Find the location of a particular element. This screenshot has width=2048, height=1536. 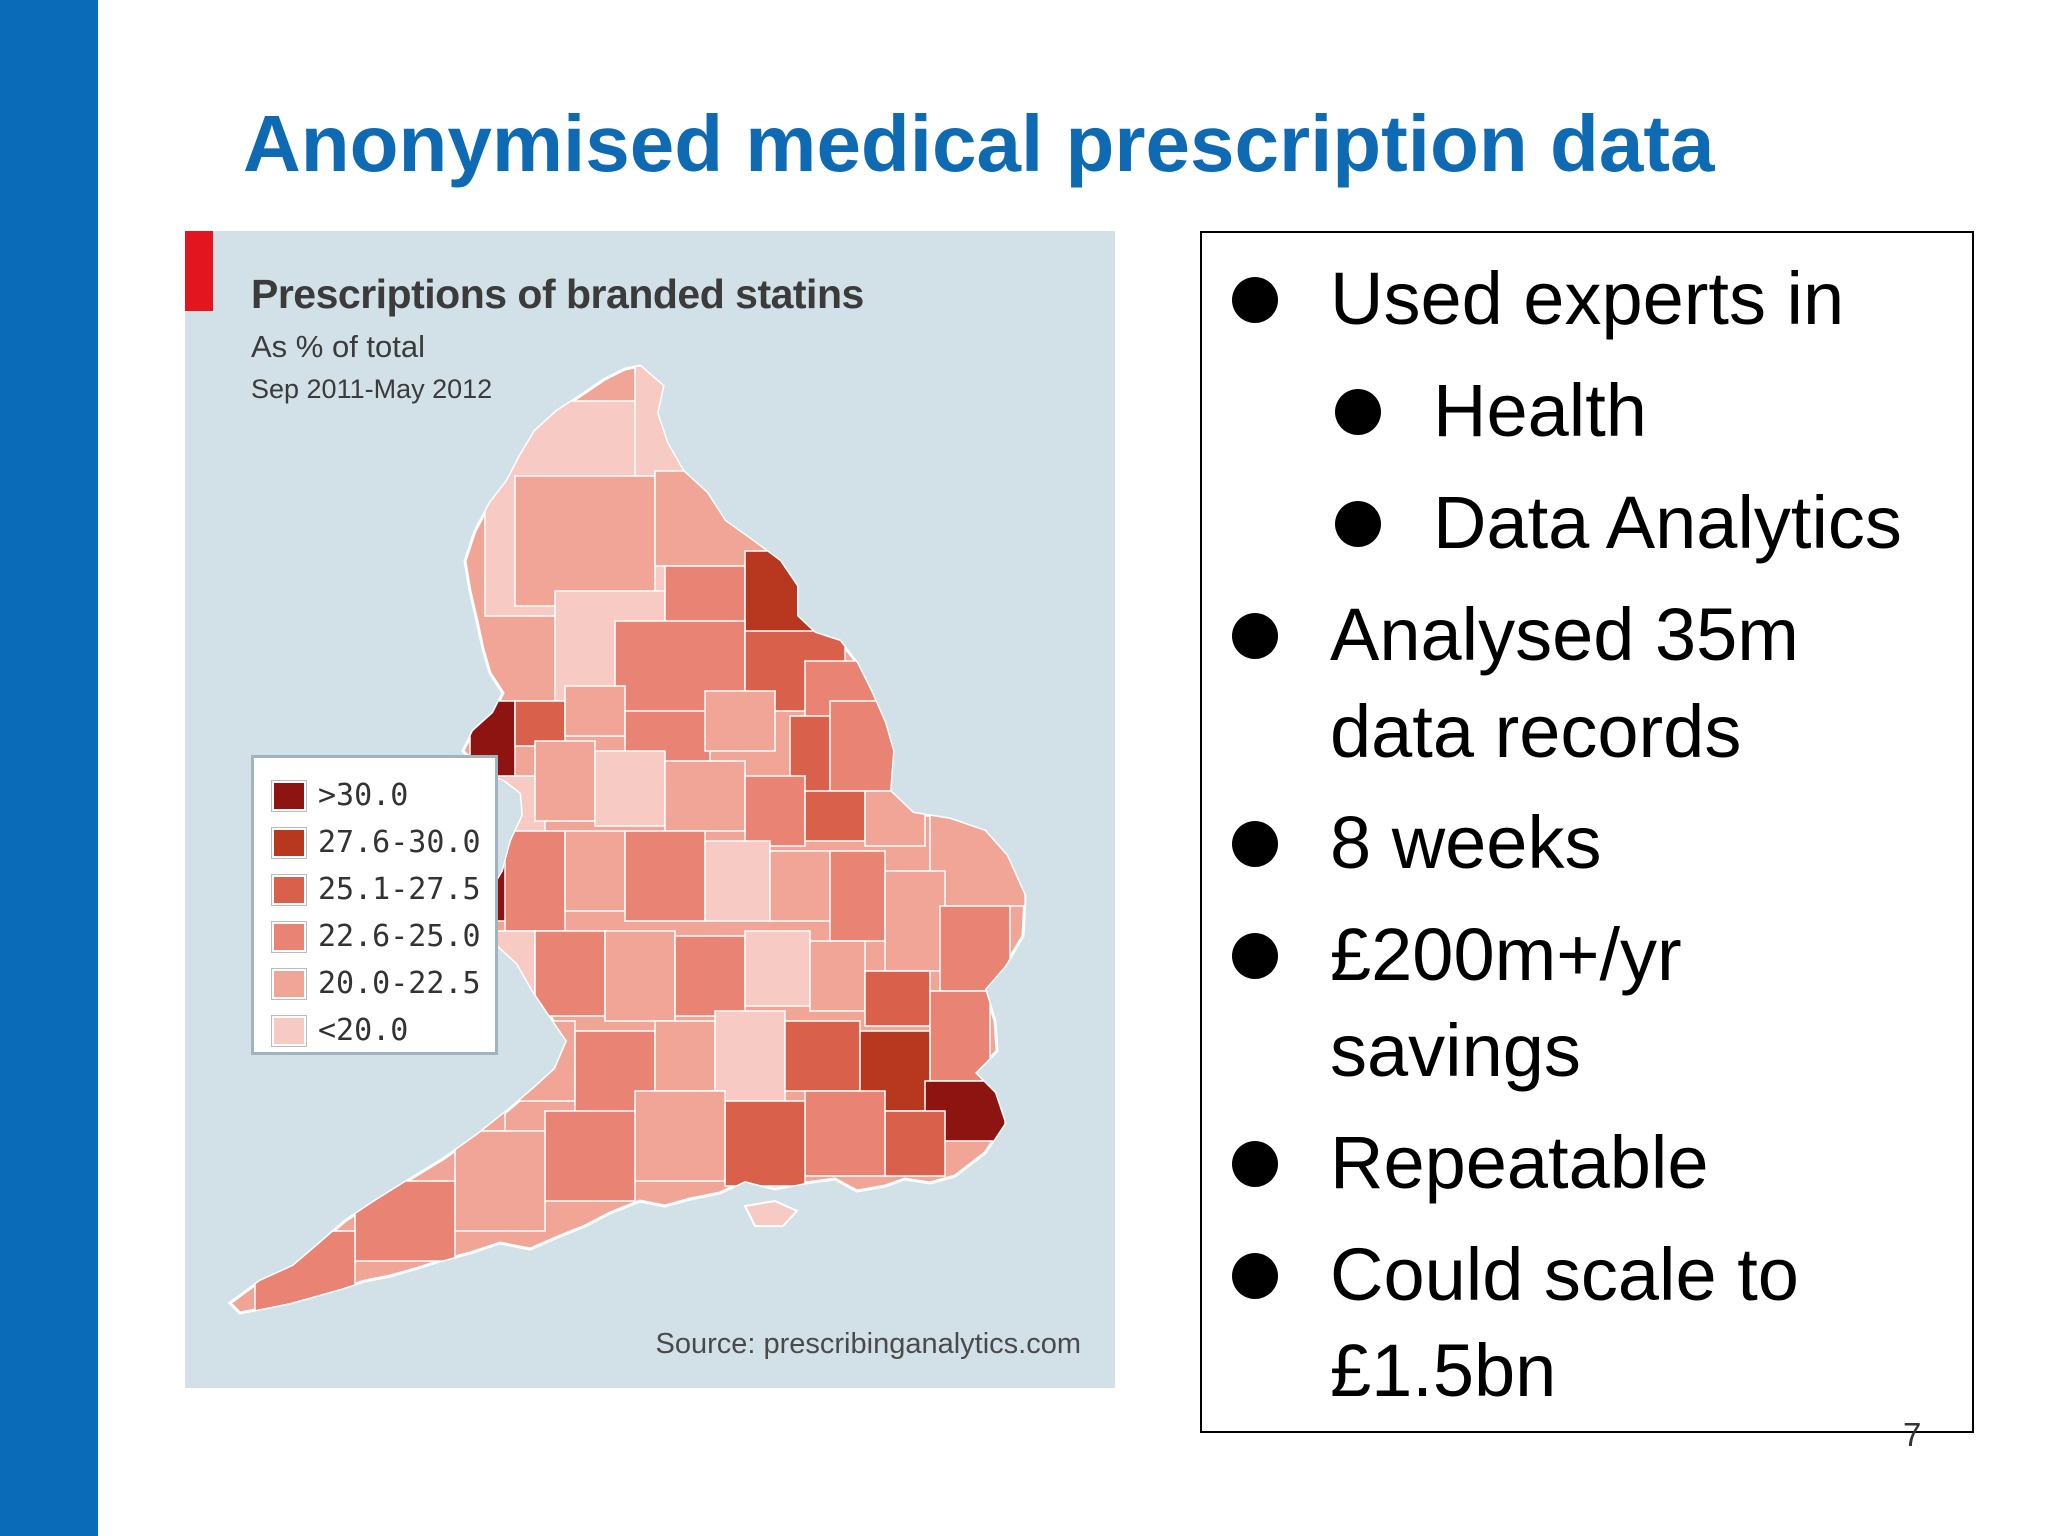

bullet-item: Could scale to is located at coordinates (1515, 1275).